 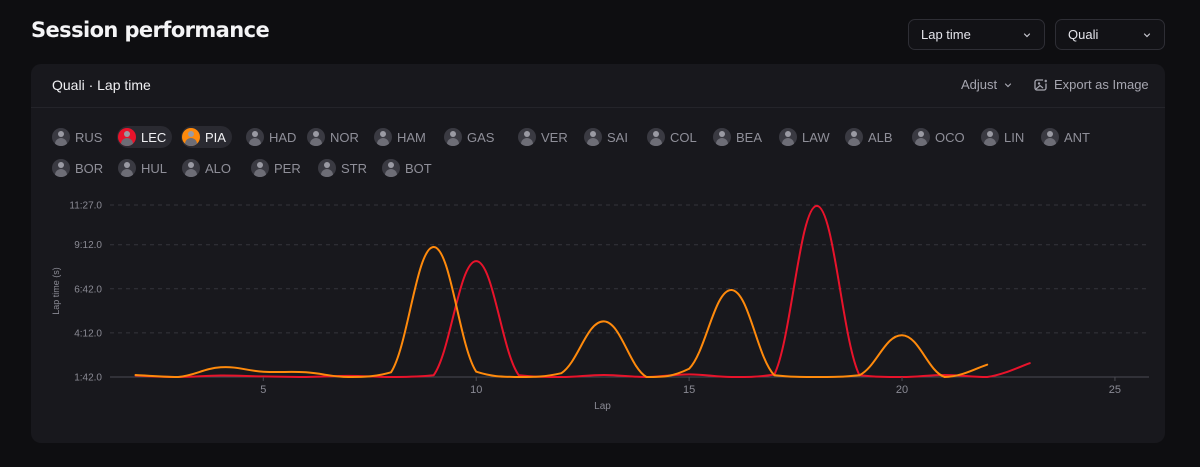 I want to click on export-image-button: Export as Image, so click(x=1091, y=84).